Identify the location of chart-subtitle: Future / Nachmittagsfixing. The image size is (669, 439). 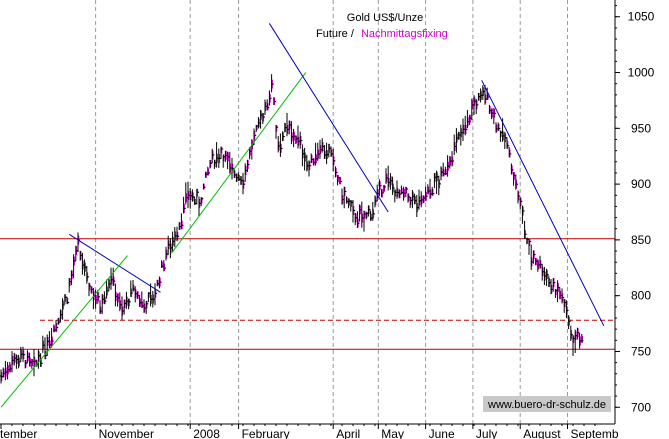
(382, 34).